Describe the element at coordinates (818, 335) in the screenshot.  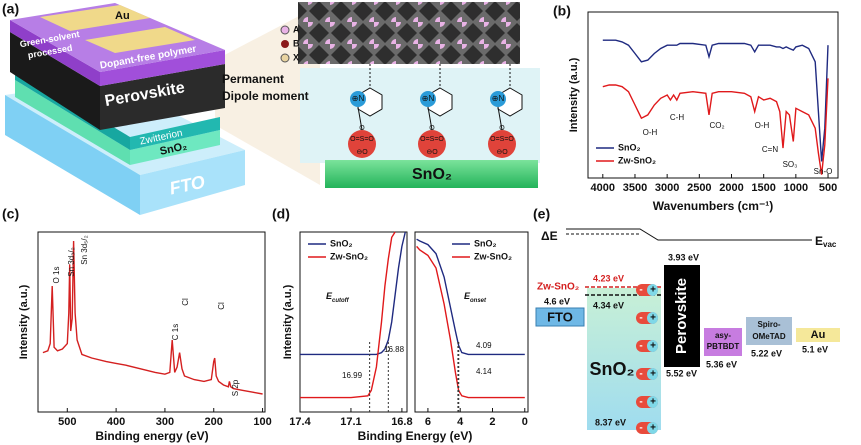
I see `au-box` at that location.